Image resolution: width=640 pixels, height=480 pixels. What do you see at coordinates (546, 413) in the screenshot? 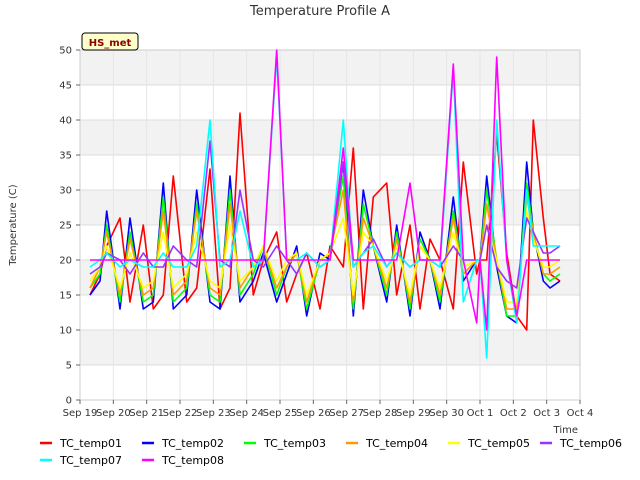
I see `x-tick-label: Oct 3` at bounding box center [546, 413].